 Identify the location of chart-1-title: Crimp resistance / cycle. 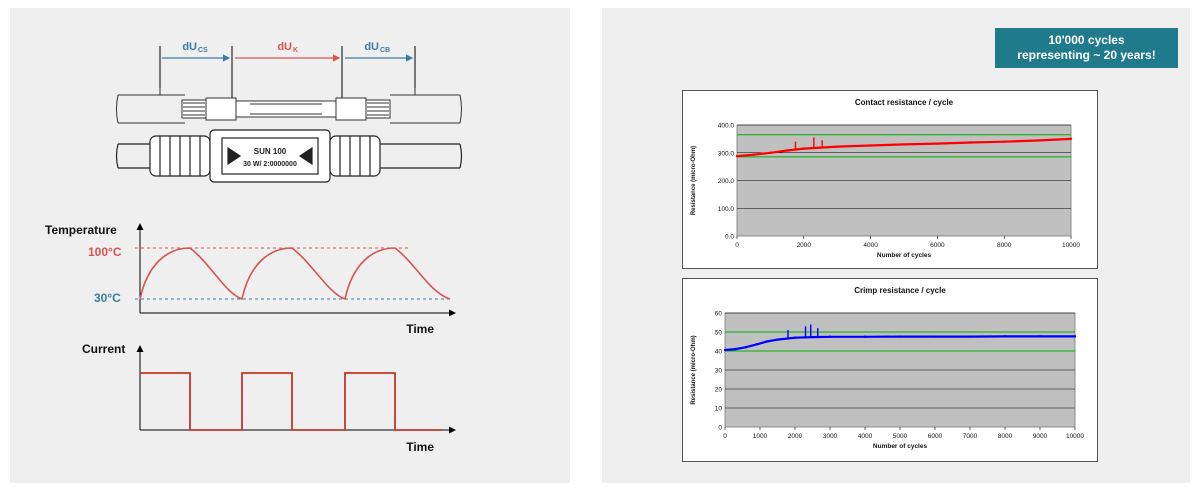
(900, 290).